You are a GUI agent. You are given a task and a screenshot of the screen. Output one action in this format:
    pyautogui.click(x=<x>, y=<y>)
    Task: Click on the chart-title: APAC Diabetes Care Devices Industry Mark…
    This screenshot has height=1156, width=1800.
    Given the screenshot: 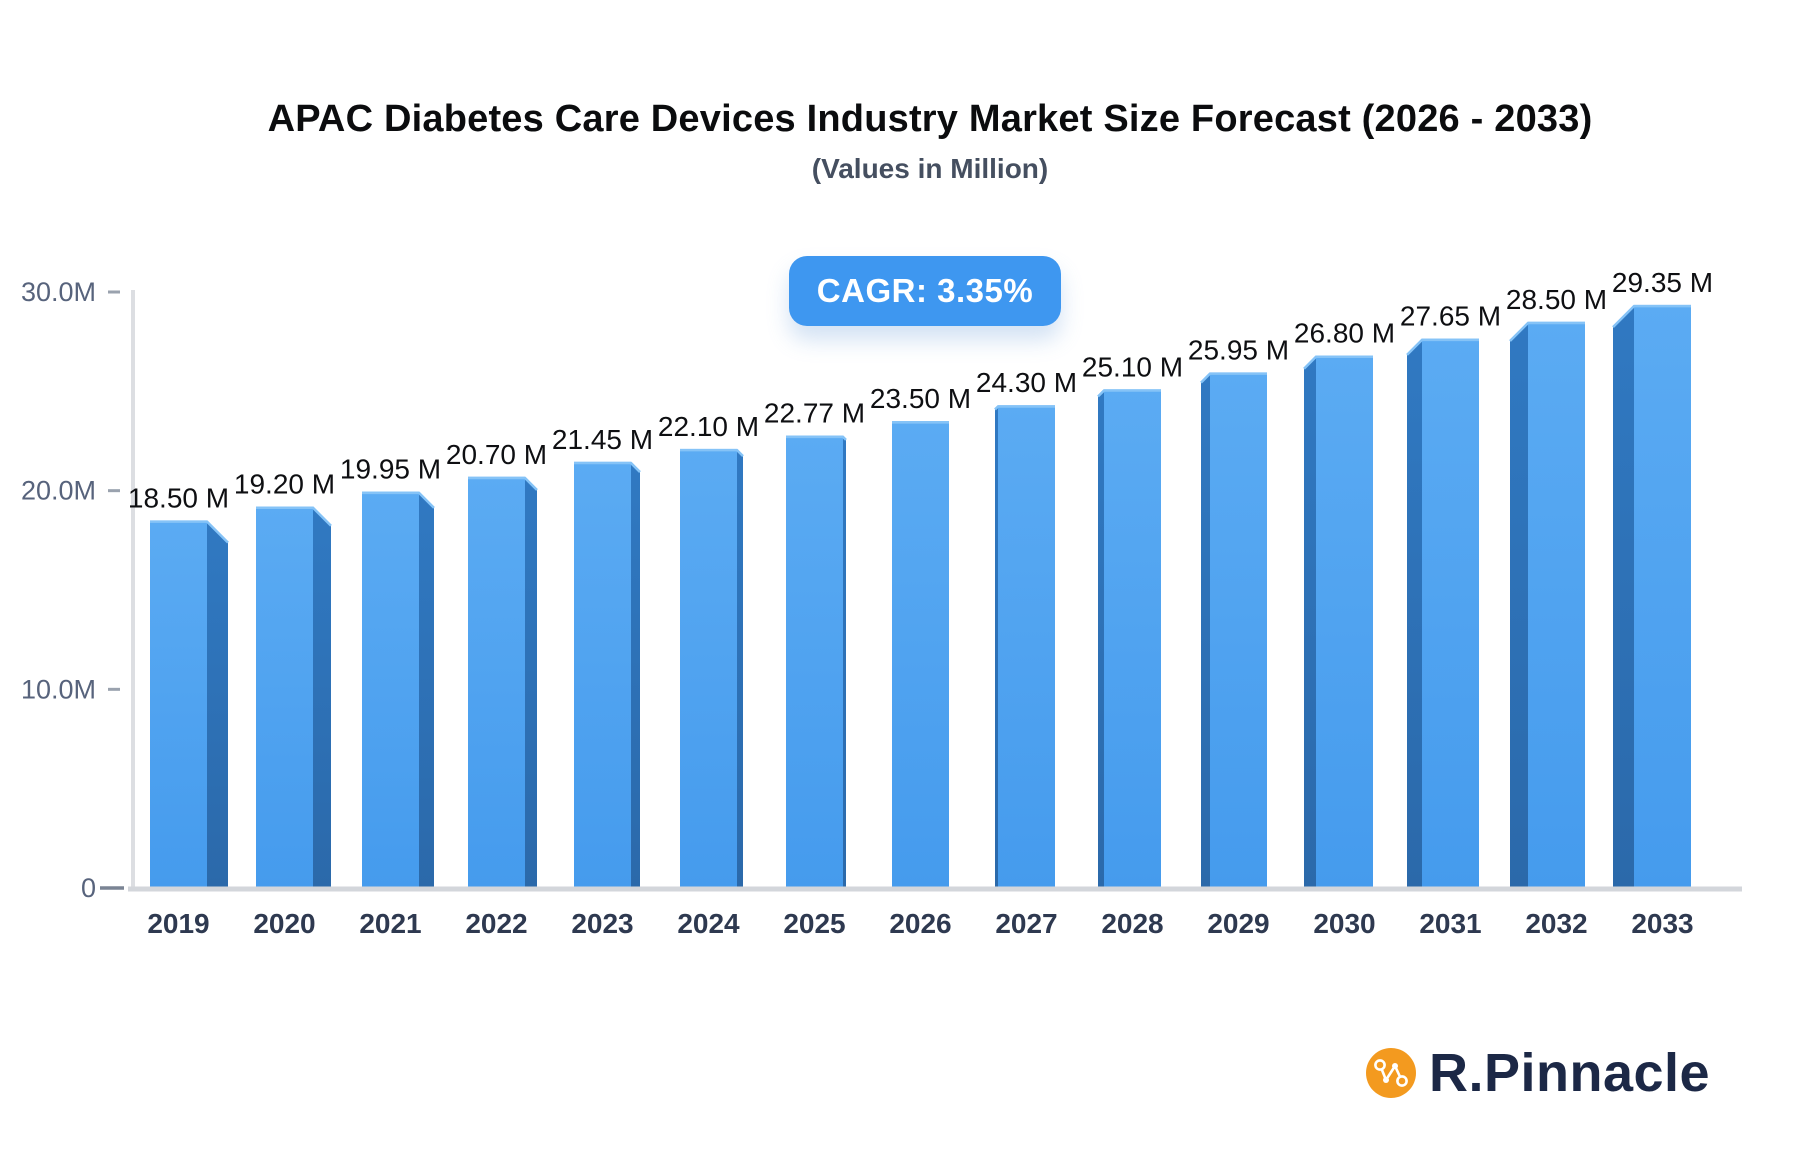 What is the action you would take?
    pyautogui.click(x=930, y=119)
    